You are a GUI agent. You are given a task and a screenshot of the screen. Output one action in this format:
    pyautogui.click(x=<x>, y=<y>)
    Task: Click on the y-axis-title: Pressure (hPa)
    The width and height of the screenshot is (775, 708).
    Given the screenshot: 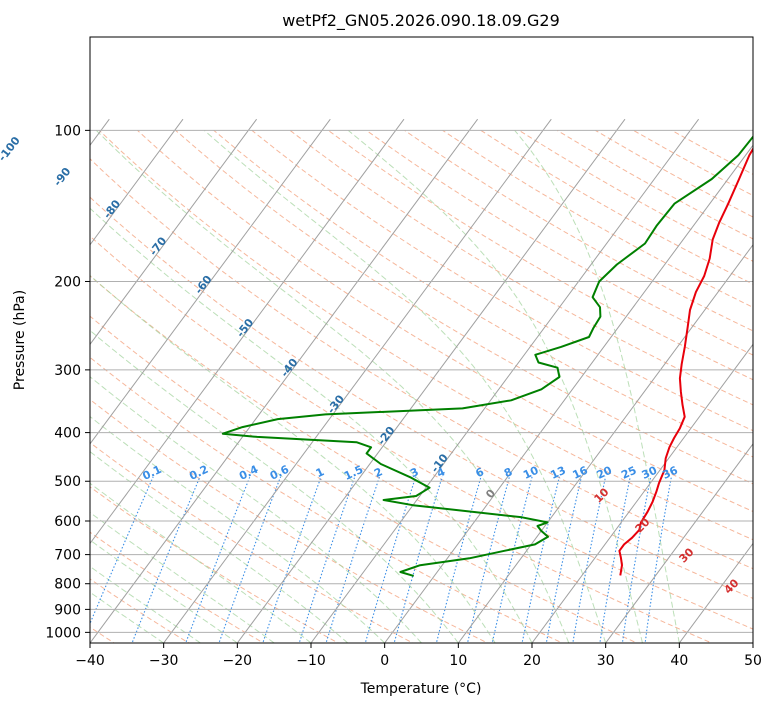 What is the action you would take?
    pyautogui.click(x=20, y=340)
    